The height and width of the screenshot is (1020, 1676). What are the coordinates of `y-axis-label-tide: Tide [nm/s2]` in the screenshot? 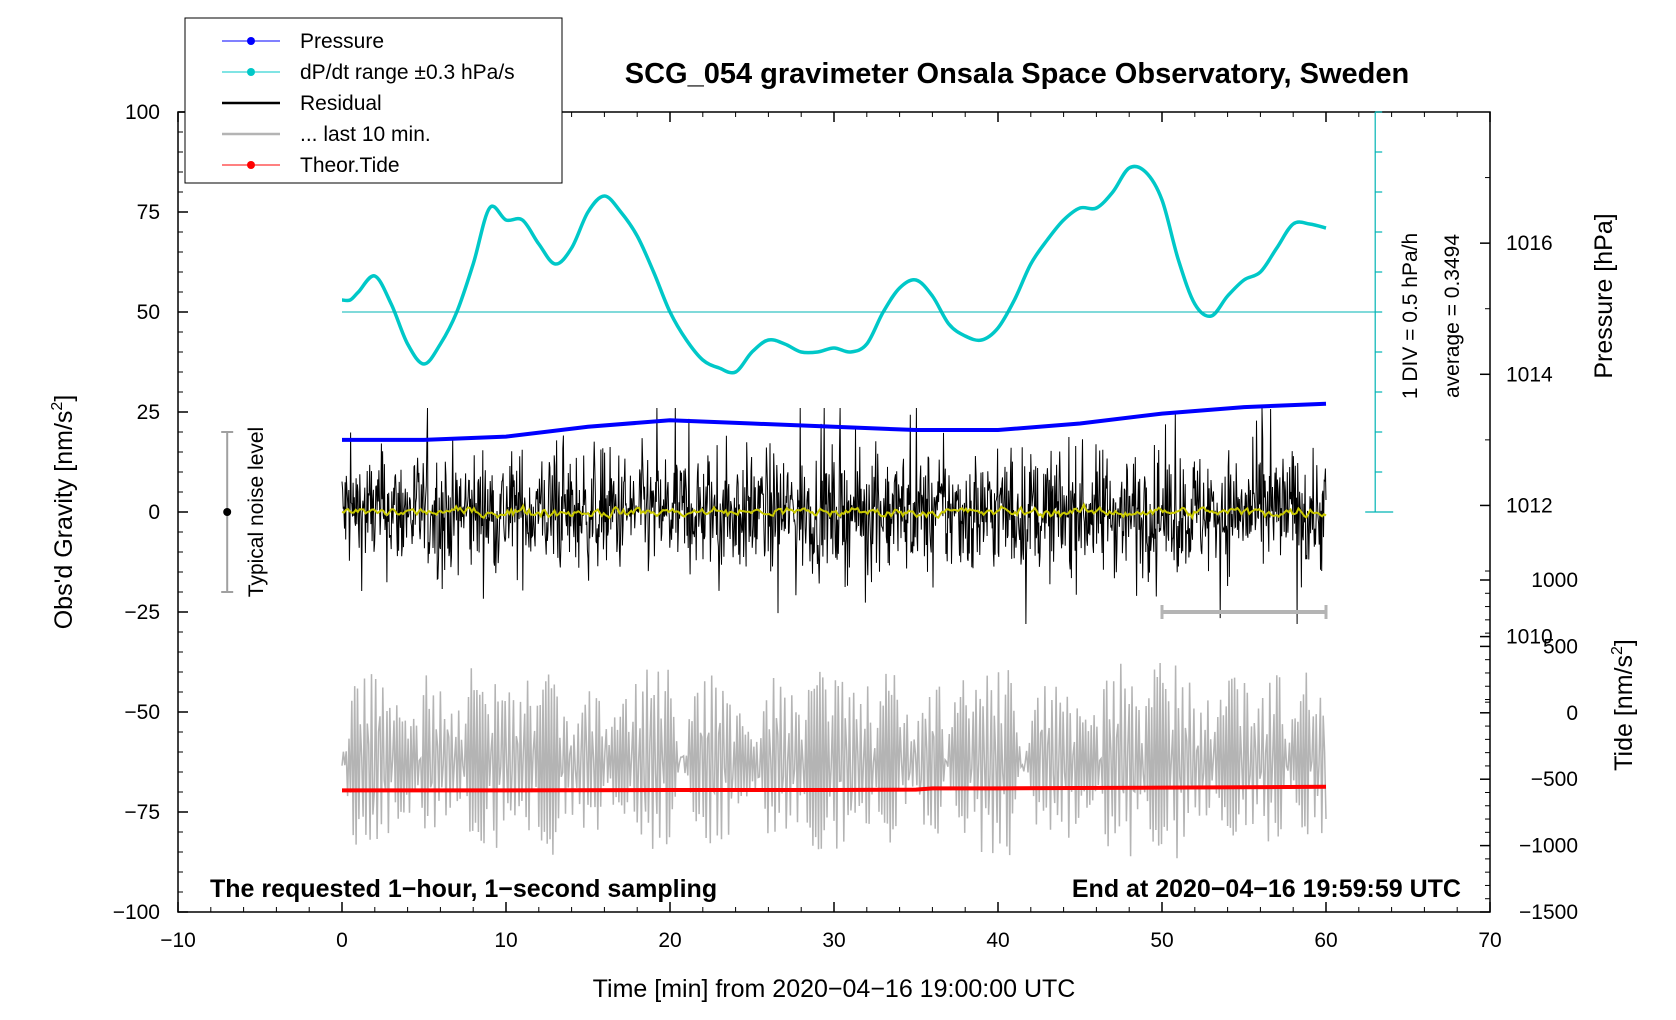 It's located at (1623, 705).